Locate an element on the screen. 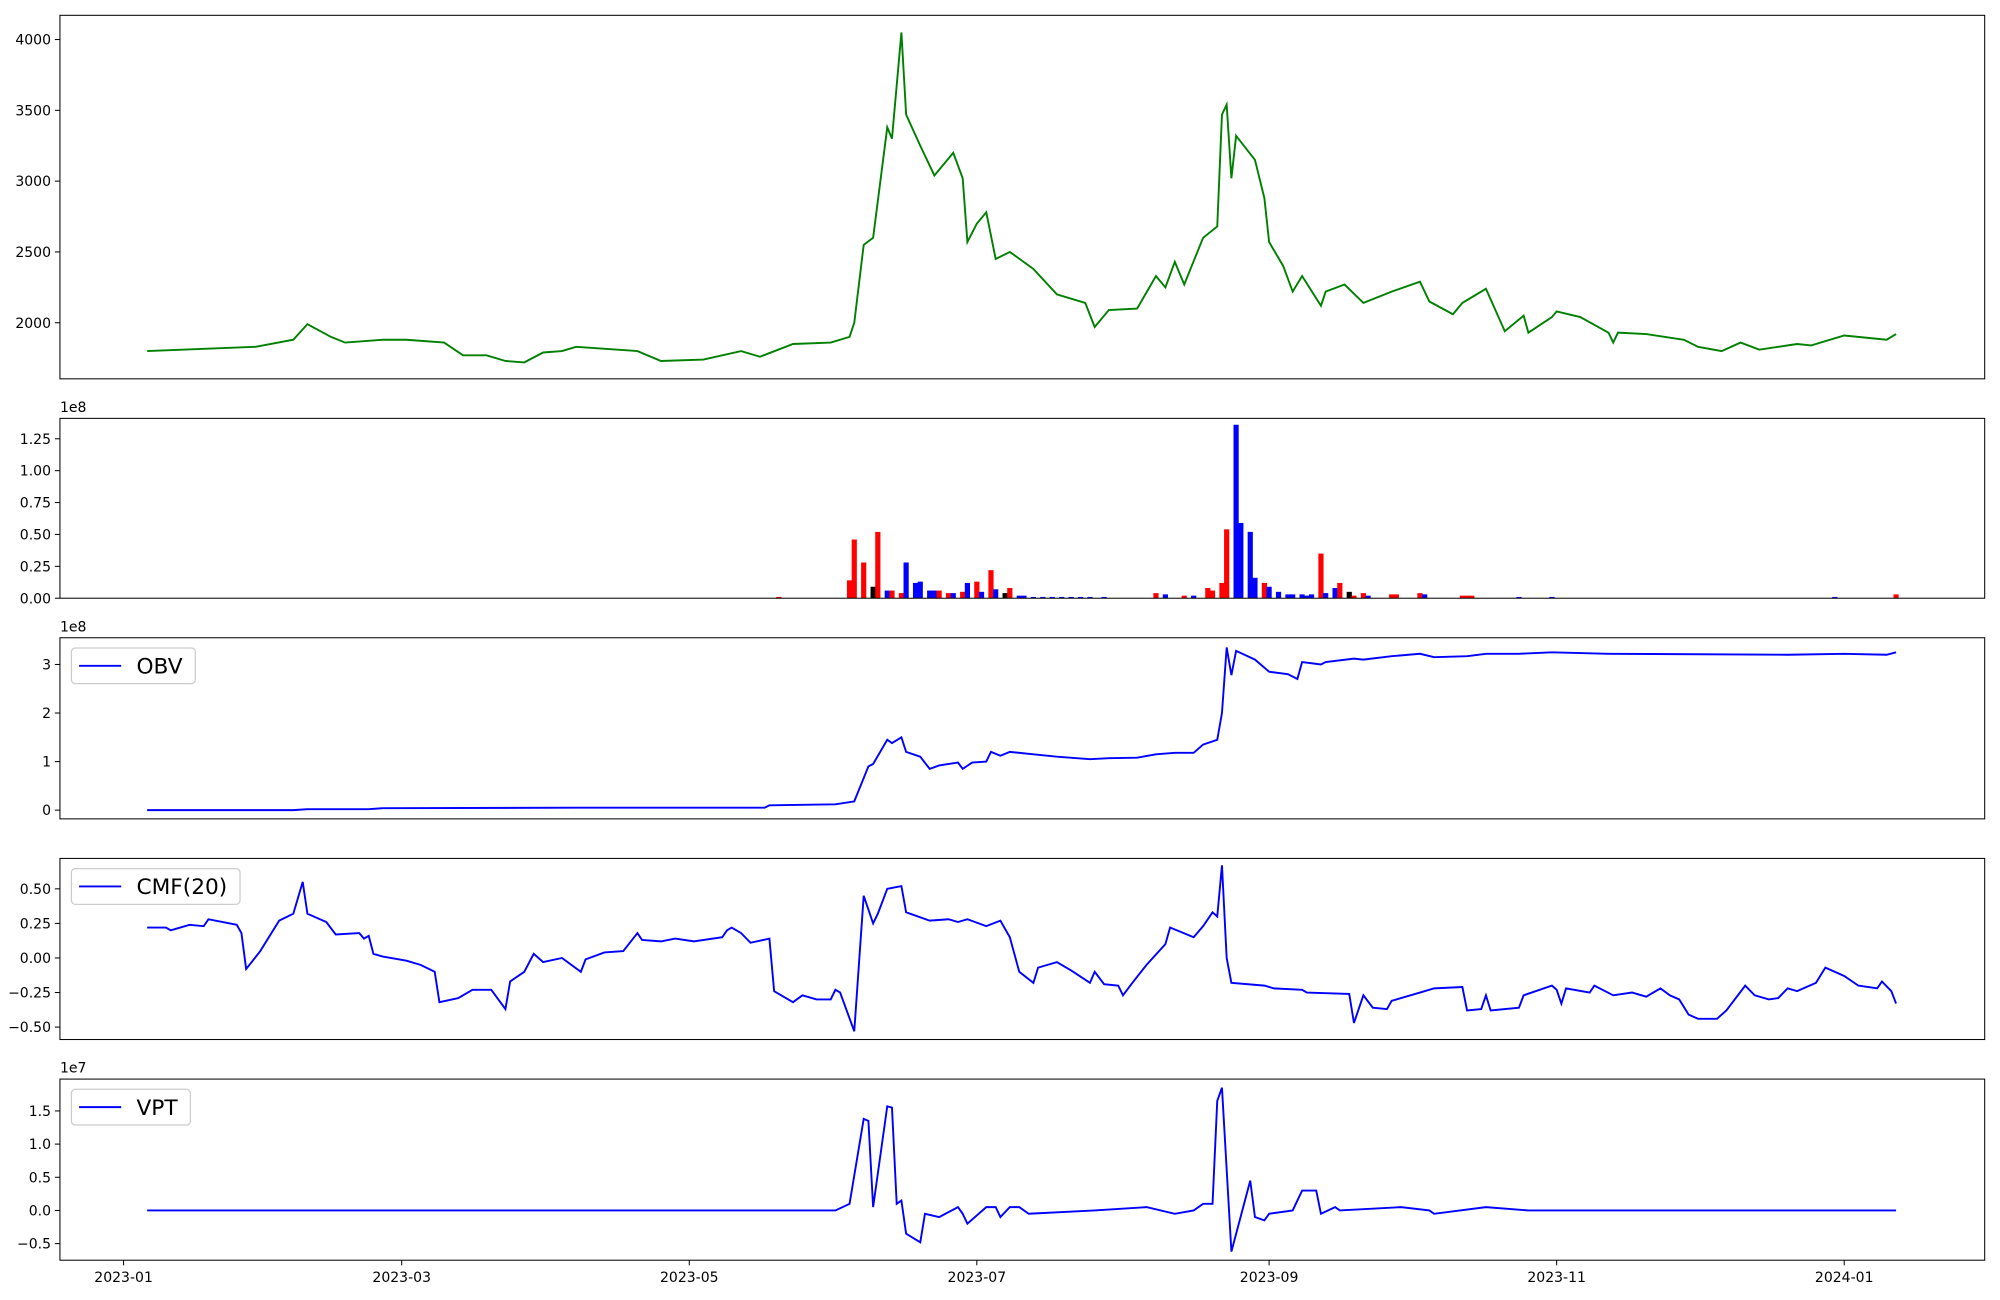 The width and height of the screenshot is (2000, 1300). y-tick-label: 4000 is located at coordinates (33, 41).